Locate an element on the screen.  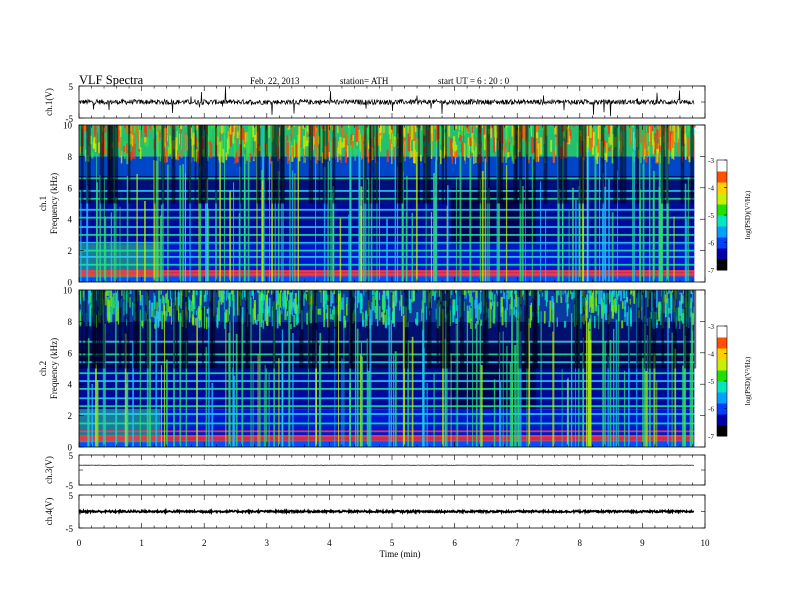
persistent-line is located at coordinates (387, 362).